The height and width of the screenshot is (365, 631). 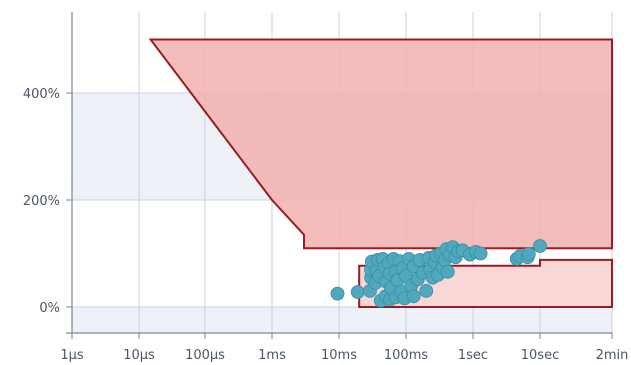 What do you see at coordinates (72, 355) in the screenshot?
I see `x-tick-label: 1µs` at bounding box center [72, 355].